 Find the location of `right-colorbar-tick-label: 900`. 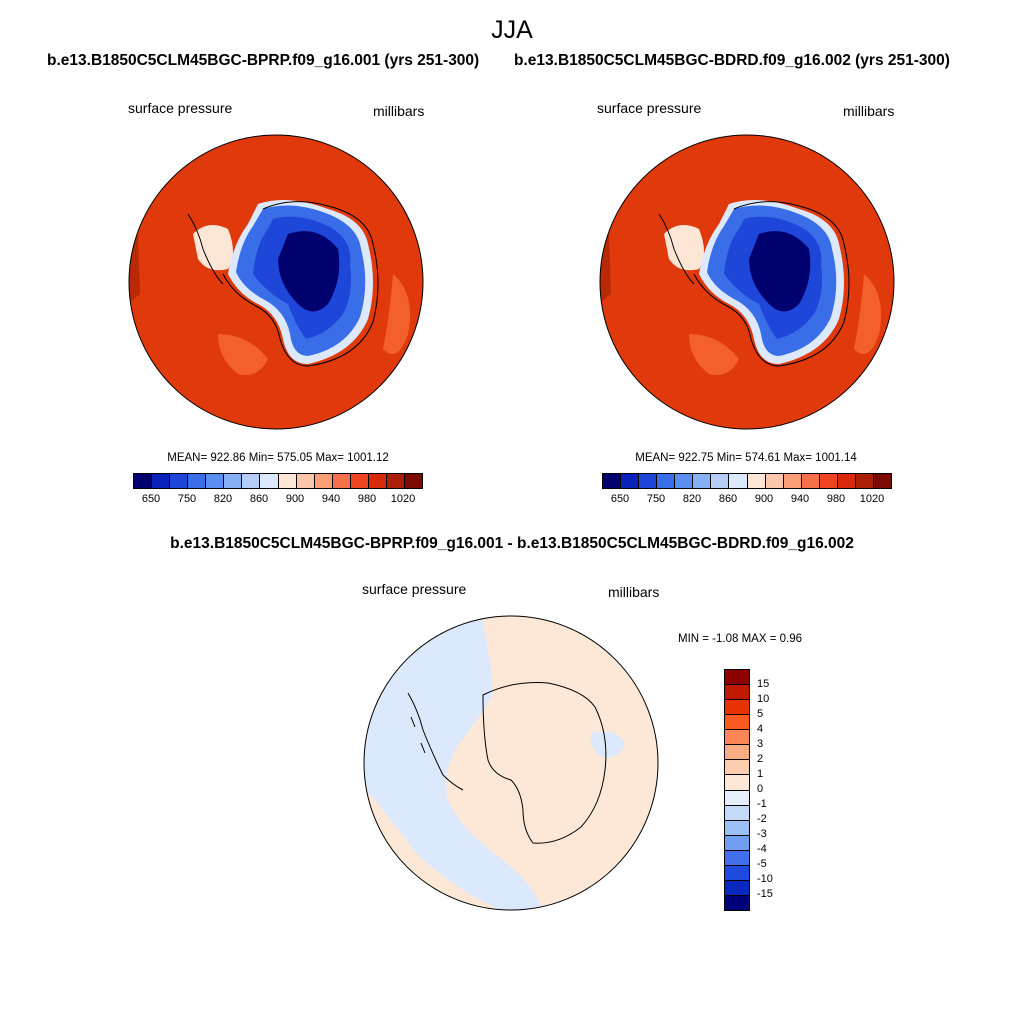

right-colorbar-tick-label: 900 is located at coordinates (764, 499).